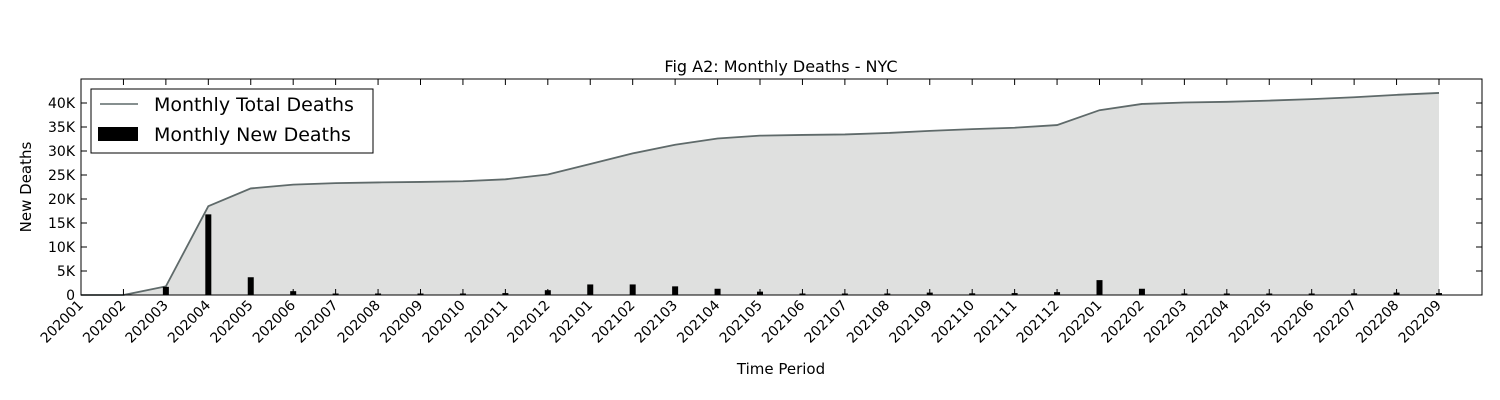 This screenshot has height=400, width=1500. Describe the element at coordinates (1165, 322) in the screenshot. I see `x-tick-label: 202203` at that location.